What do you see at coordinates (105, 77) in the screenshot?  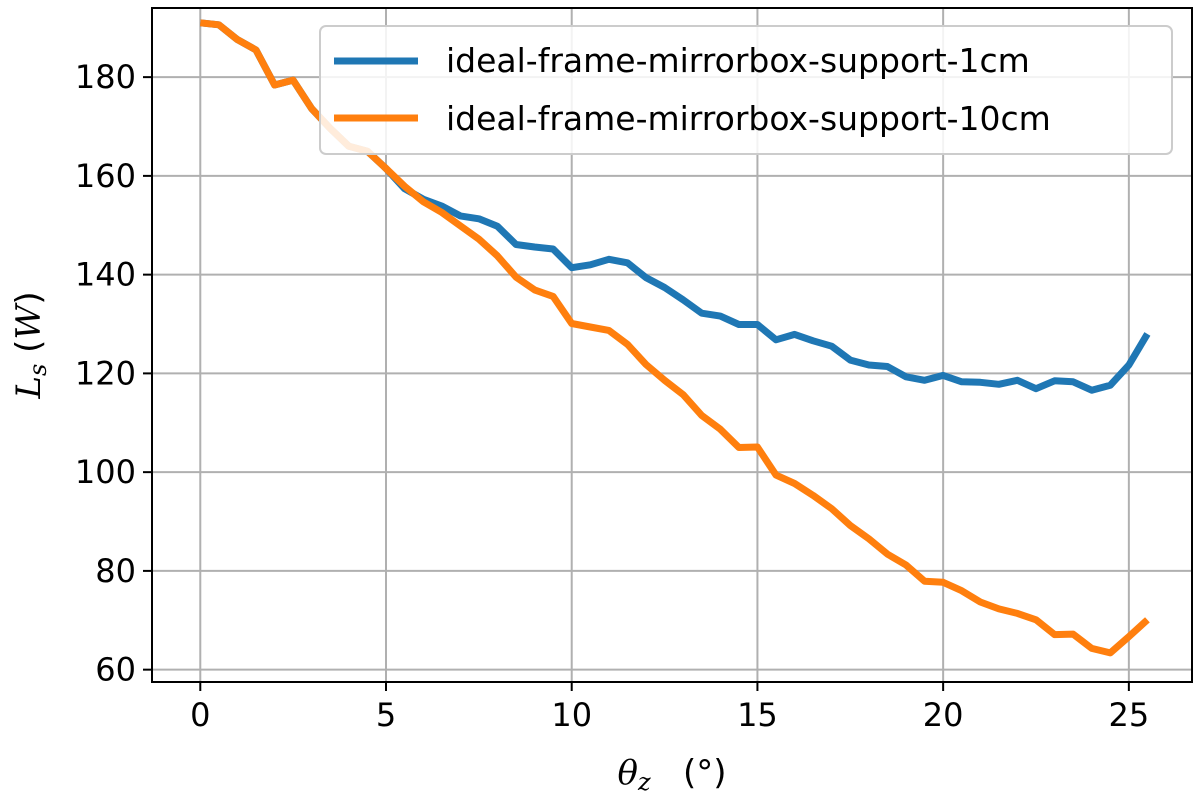 I see `y-tick-label: 180` at bounding box center [105, 77].